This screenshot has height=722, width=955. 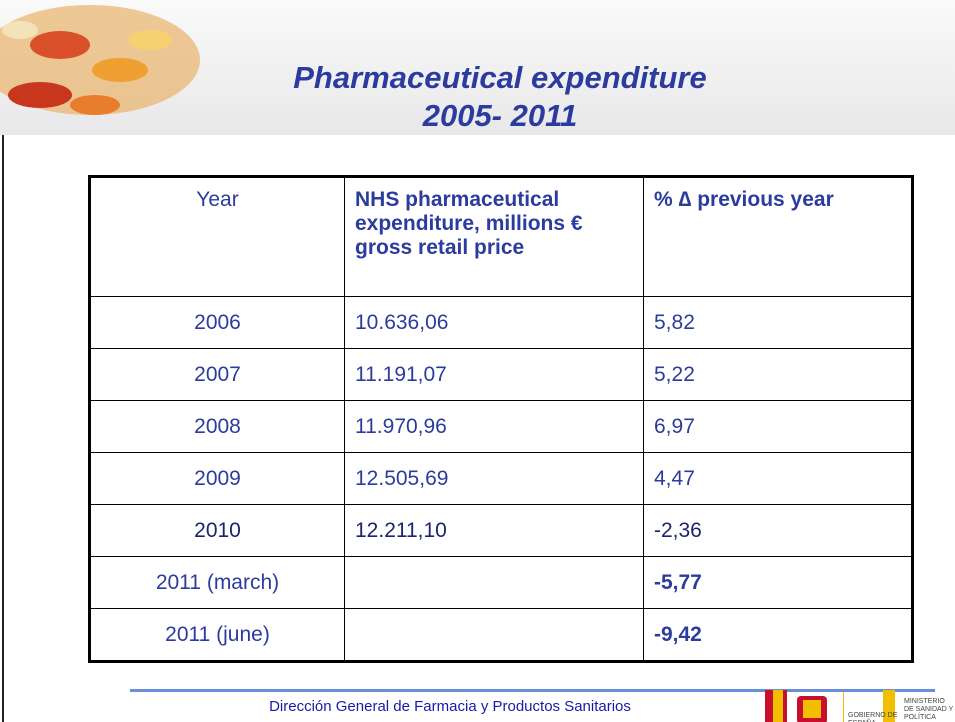 What do you see at coordinates (500, 77) in the screenshot?
I see `title-line: Pharmaceutical expenditure` at bounding box center [500, 77].